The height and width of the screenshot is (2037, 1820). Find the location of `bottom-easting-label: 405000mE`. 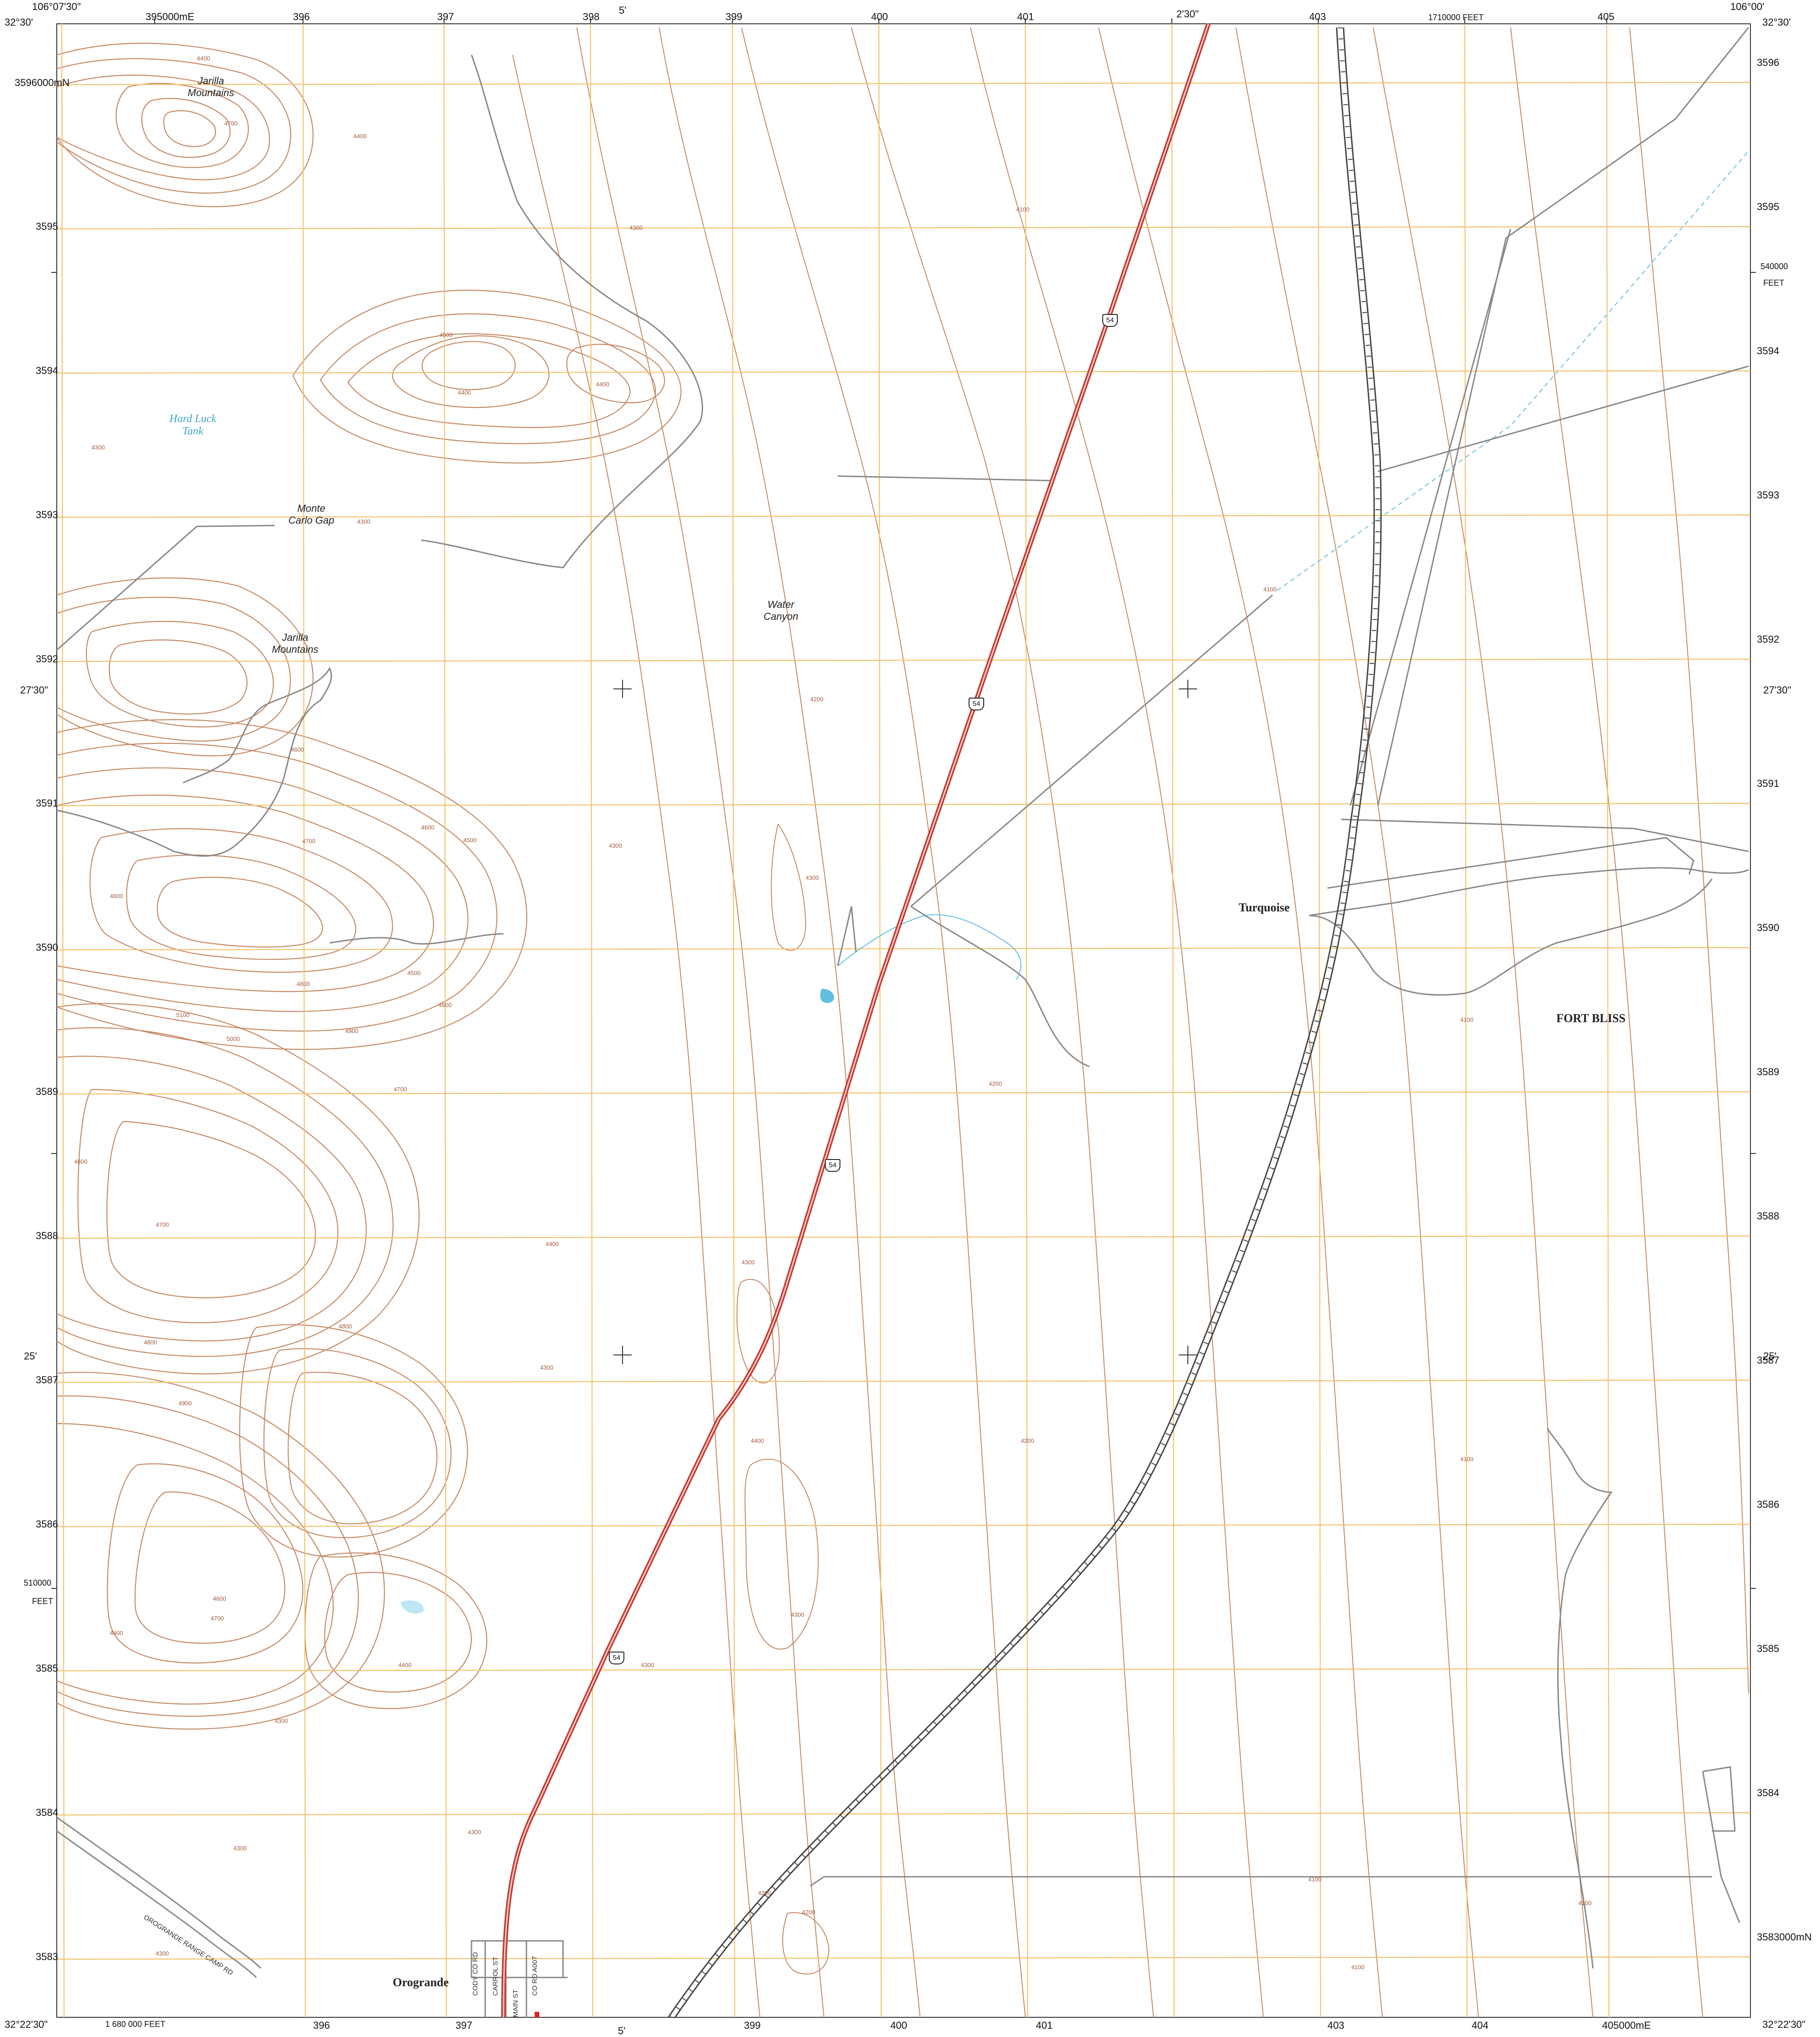

bottom-easting-label: 405000mE is located at coordinates (1626, 2025).